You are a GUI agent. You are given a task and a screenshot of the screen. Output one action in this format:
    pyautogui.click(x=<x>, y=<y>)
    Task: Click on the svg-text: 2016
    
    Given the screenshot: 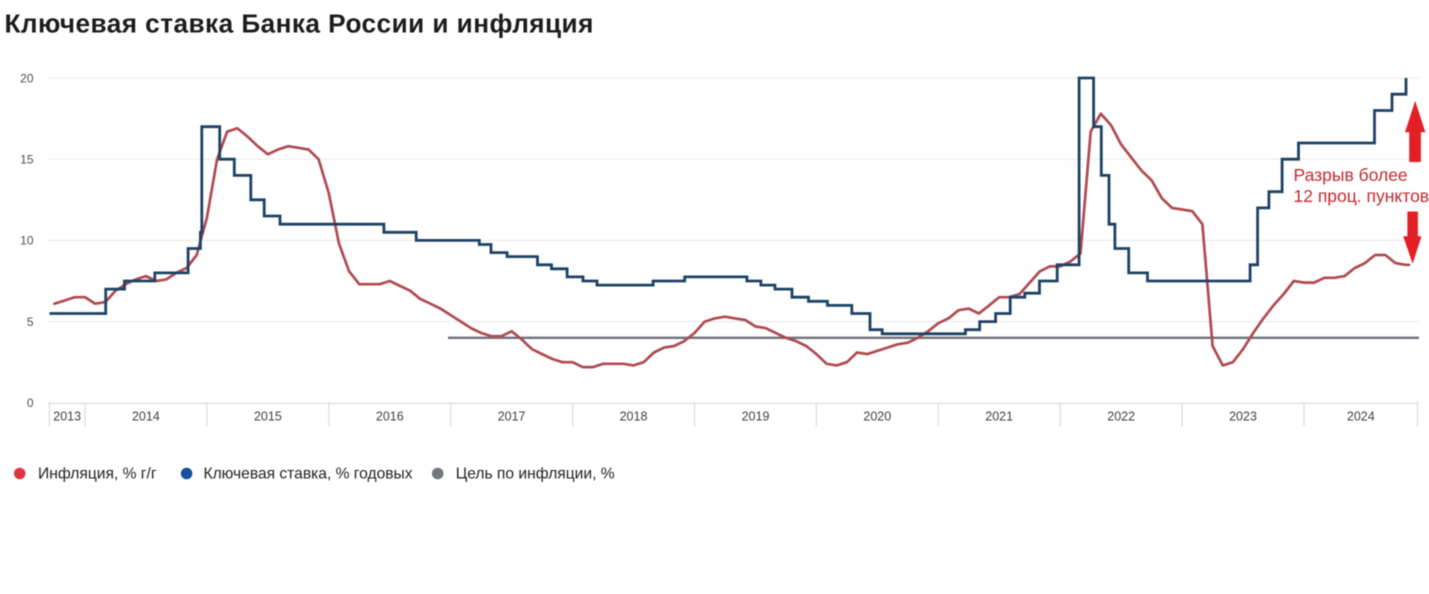 What is the action you would take?
    pyautogui.click(x=390, y=417)
    